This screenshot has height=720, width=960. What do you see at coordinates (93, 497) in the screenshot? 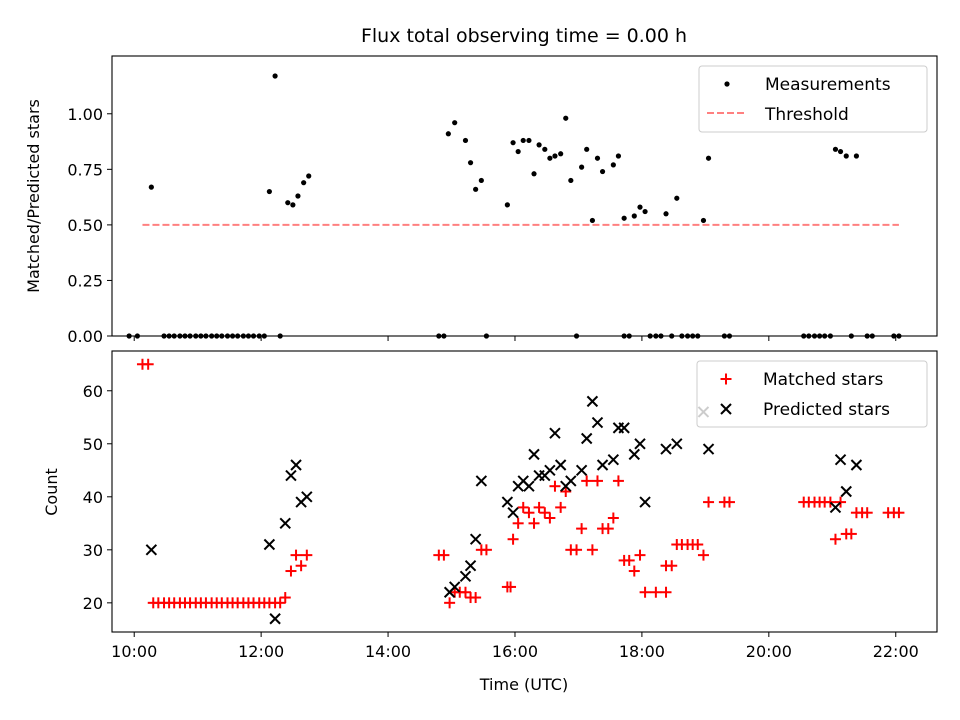
I see `bottom-y-tick-label: 40` at bounding box center [93, 497].